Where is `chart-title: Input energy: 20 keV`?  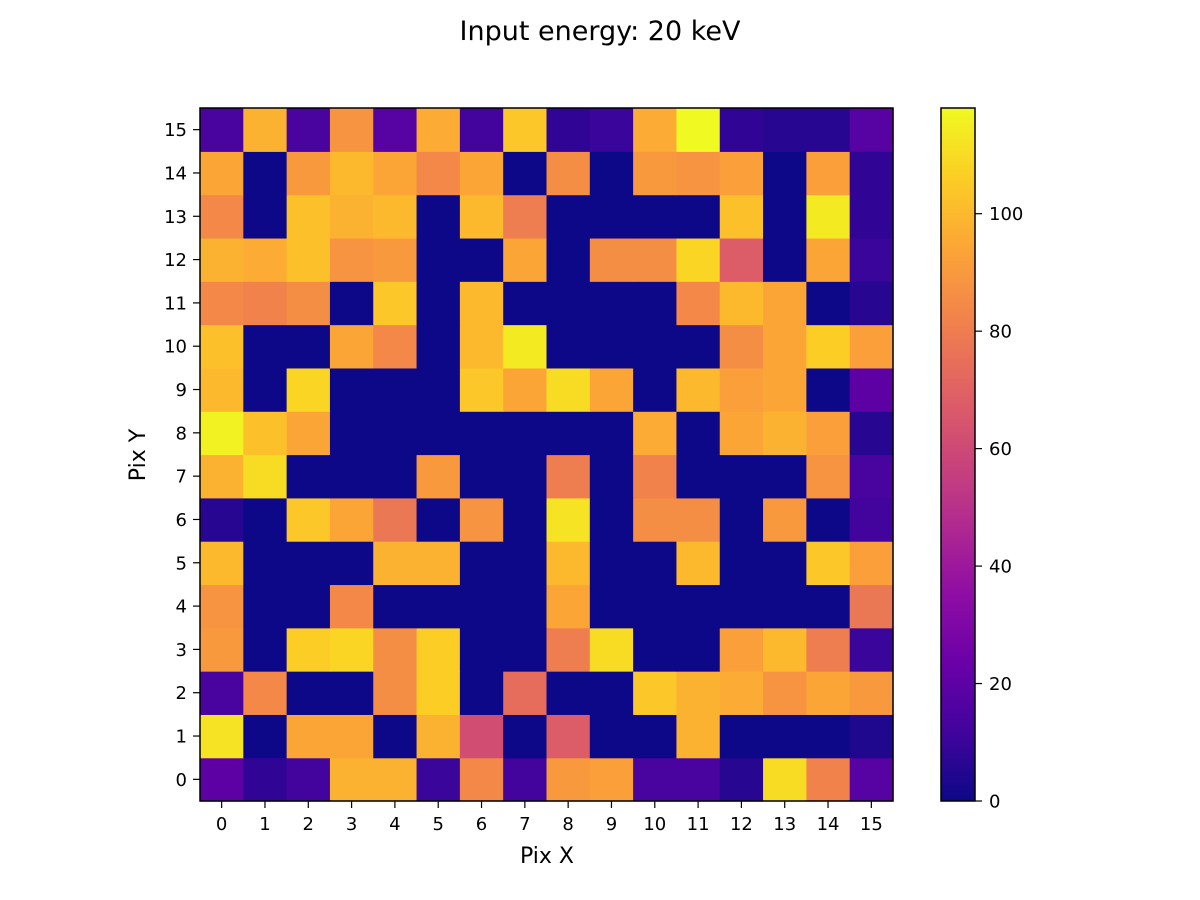 chart-title: Input energy: 20 keV is located at coordinates (601, 31).